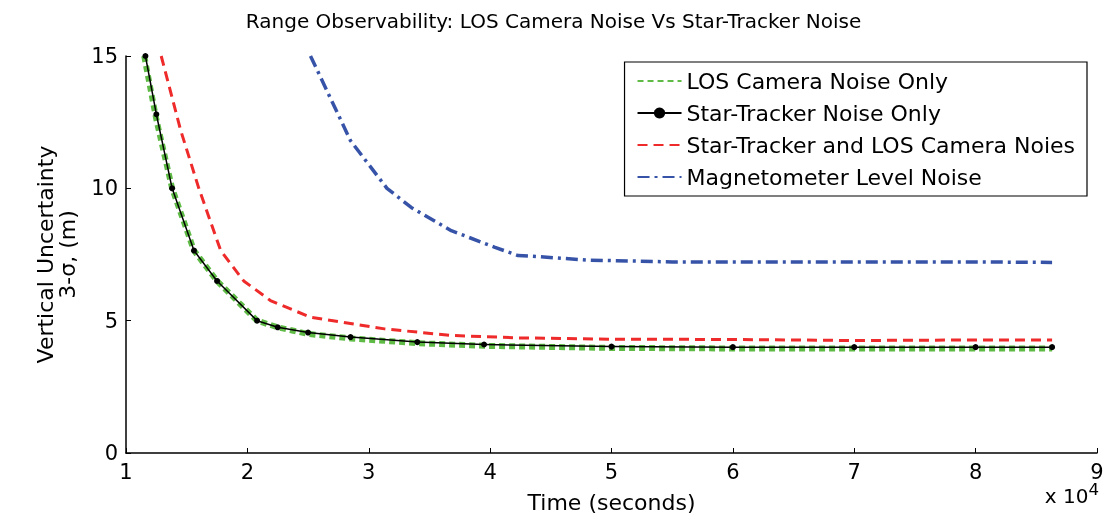  What do you see at coordinates (104, 188) in the screenshot?
I see `y-tick-label: 10` at bounding box center [104, 188].